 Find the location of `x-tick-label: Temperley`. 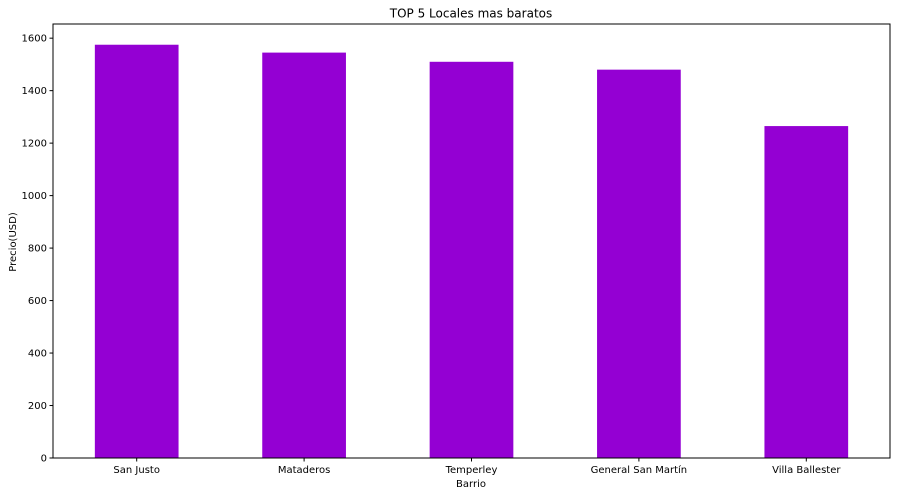

x-tick-label: Temperley is located at coordinates (471, 470).